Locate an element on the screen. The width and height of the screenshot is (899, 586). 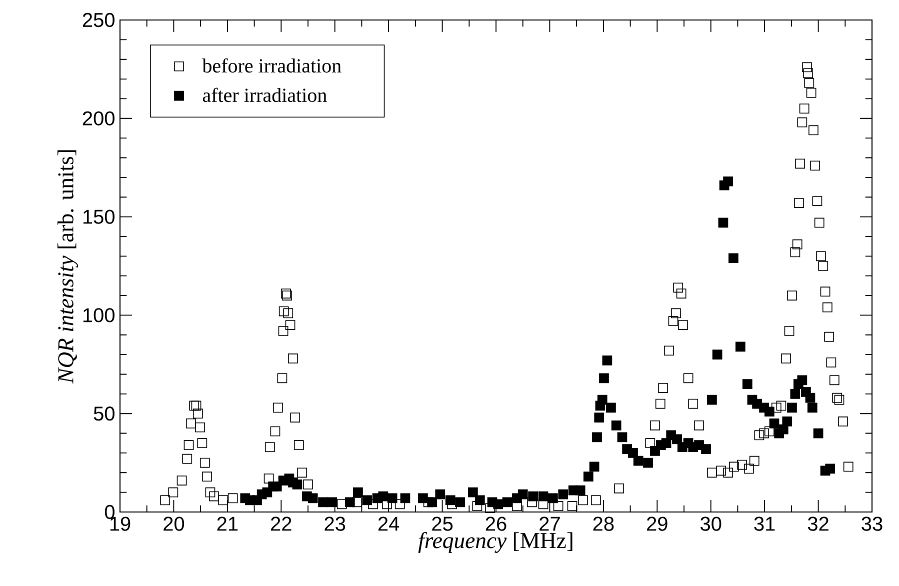
x-axis-title: frequency [MHz] is located at coordinates (495, 542).